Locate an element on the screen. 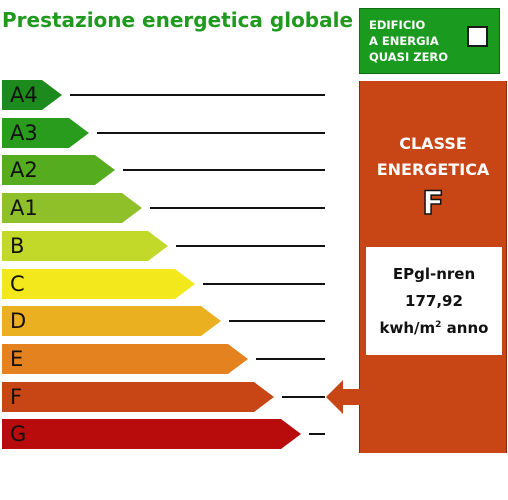 The image size is (508, 500). class-bar-b: B is located at coordinates (85, 246).